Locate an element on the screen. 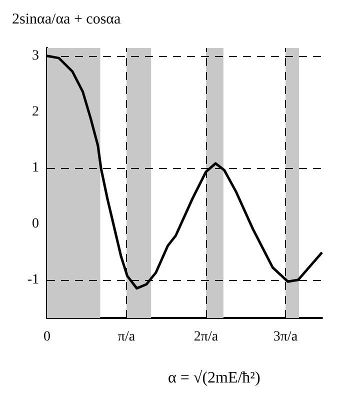 This screenshot has height=408, width=340. x-tick-label: π/a is located at coordinates (127, 337).